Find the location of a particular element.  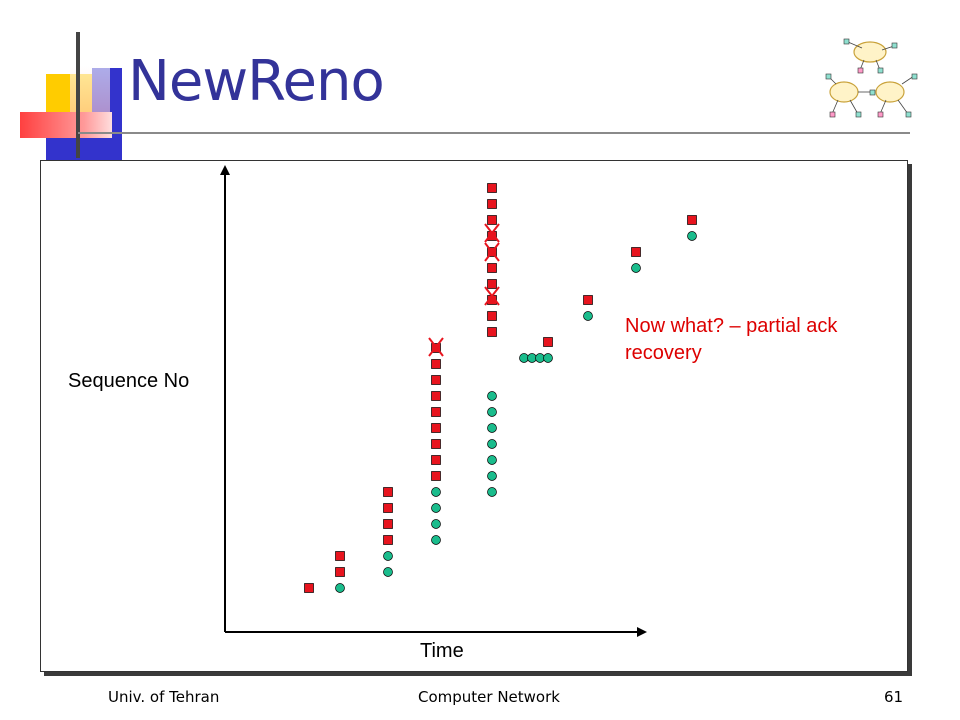

x-axis-label: Time is located at coordinates (442, 651).